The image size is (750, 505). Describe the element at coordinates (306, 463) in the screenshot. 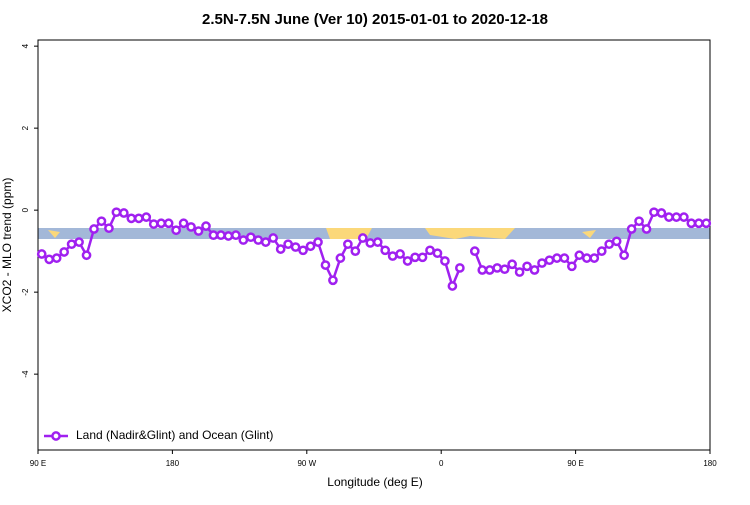

I see `x-tick-label: 90 W` at that location.